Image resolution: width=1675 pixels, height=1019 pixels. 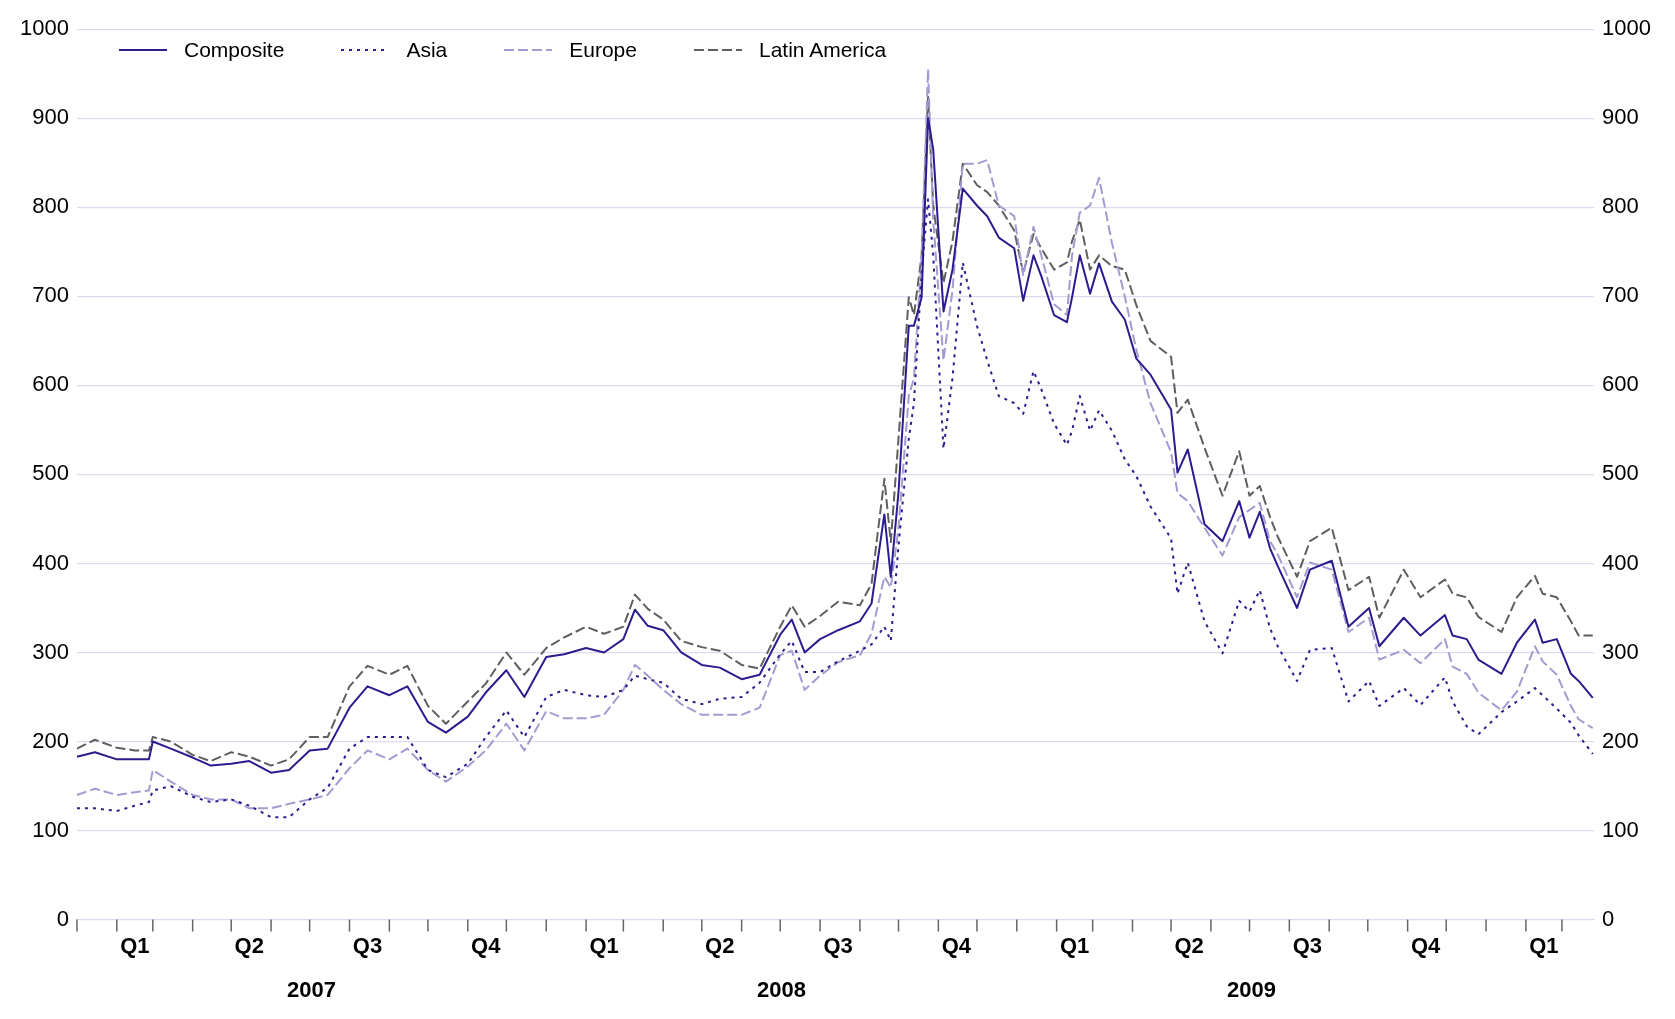 What do you see at coordinates (234, 50) in the screenshot?
I see `legend-label: Composite` at bounding box center [234, 50].